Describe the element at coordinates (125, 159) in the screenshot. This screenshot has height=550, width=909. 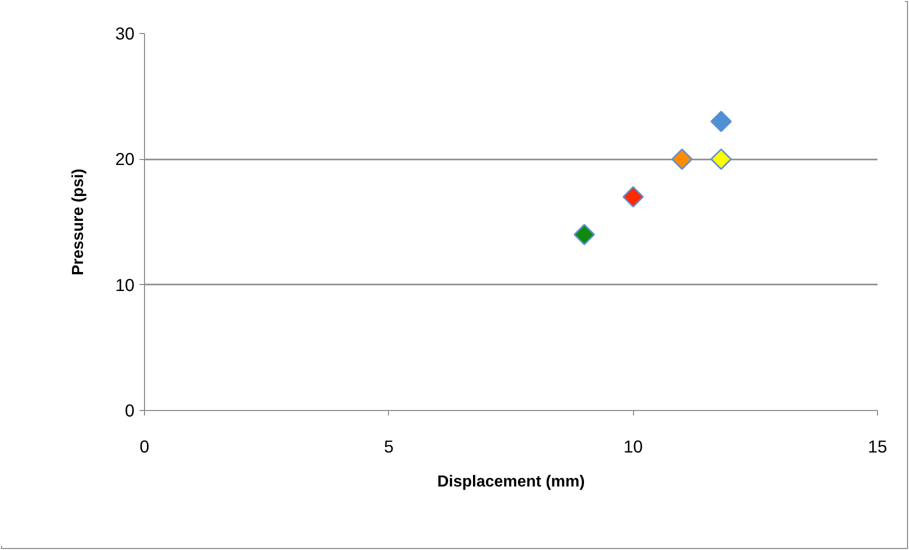
I see `y-tick-label: 20` at that location.